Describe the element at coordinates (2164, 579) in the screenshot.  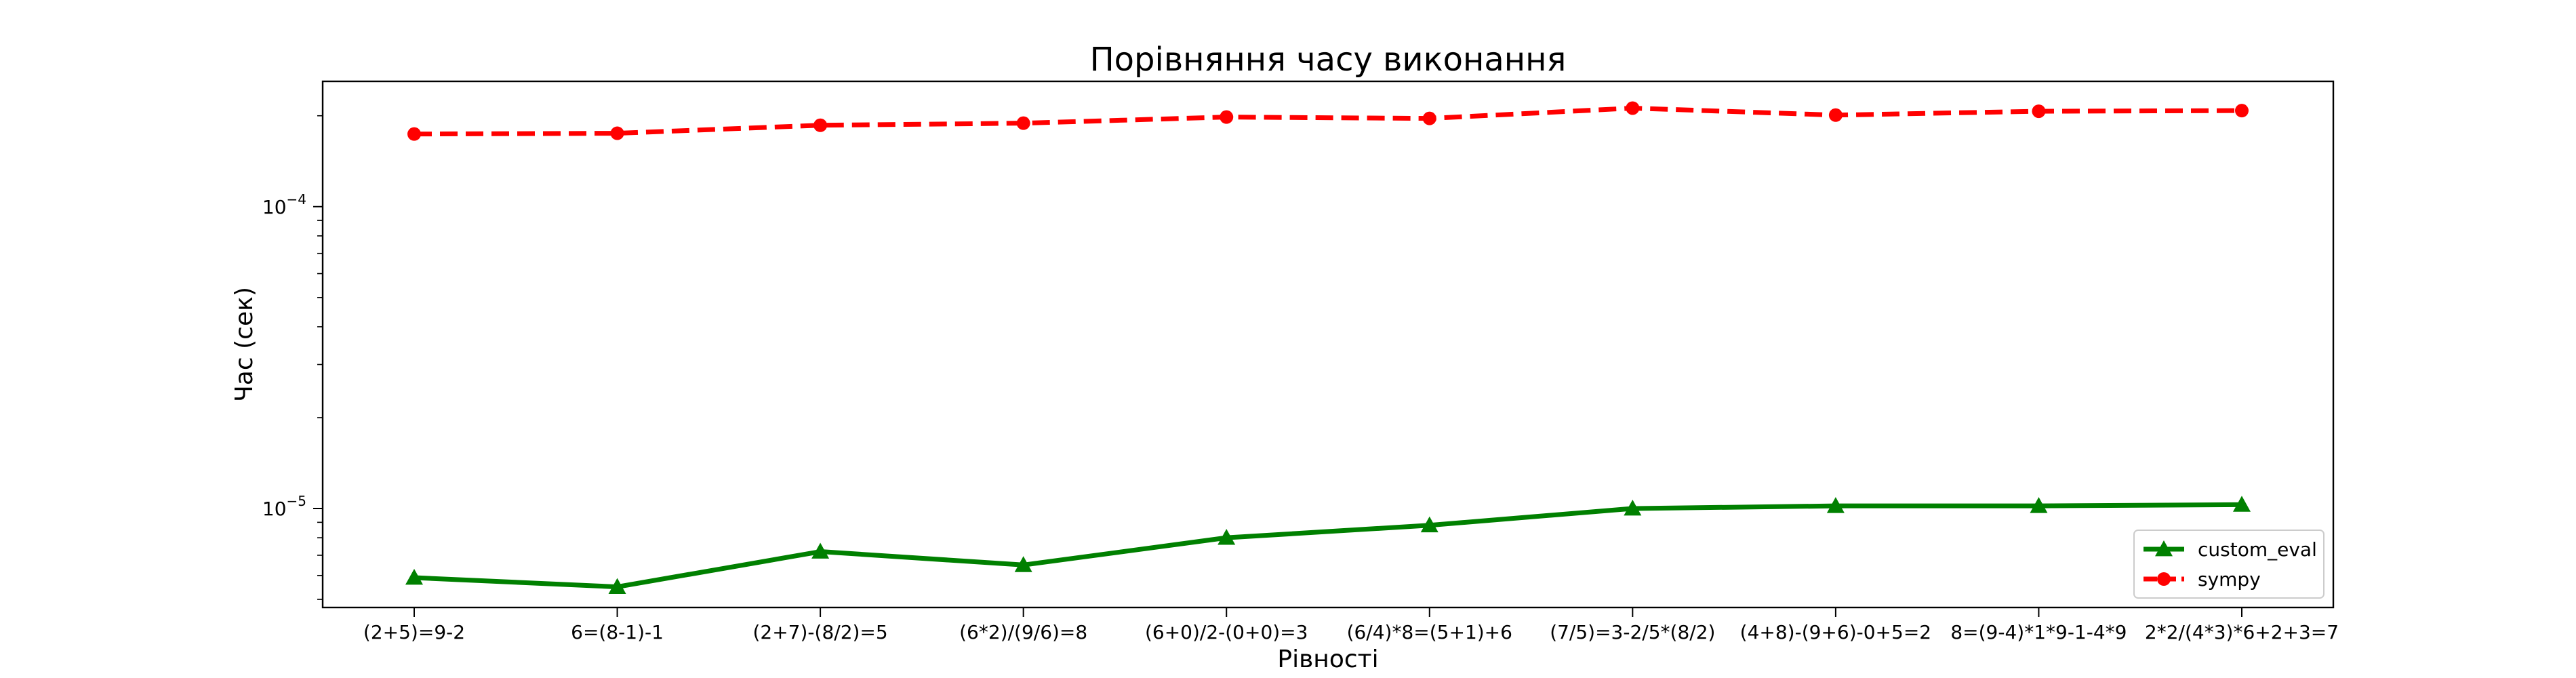
I see `legend-marker-sympy` at that location.